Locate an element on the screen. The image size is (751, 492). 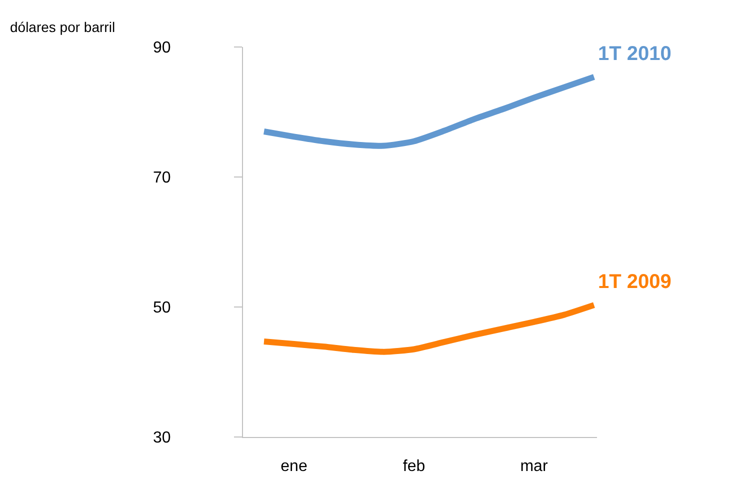
y-axis-title: dólares por barril is located at coordinates (63, 27).